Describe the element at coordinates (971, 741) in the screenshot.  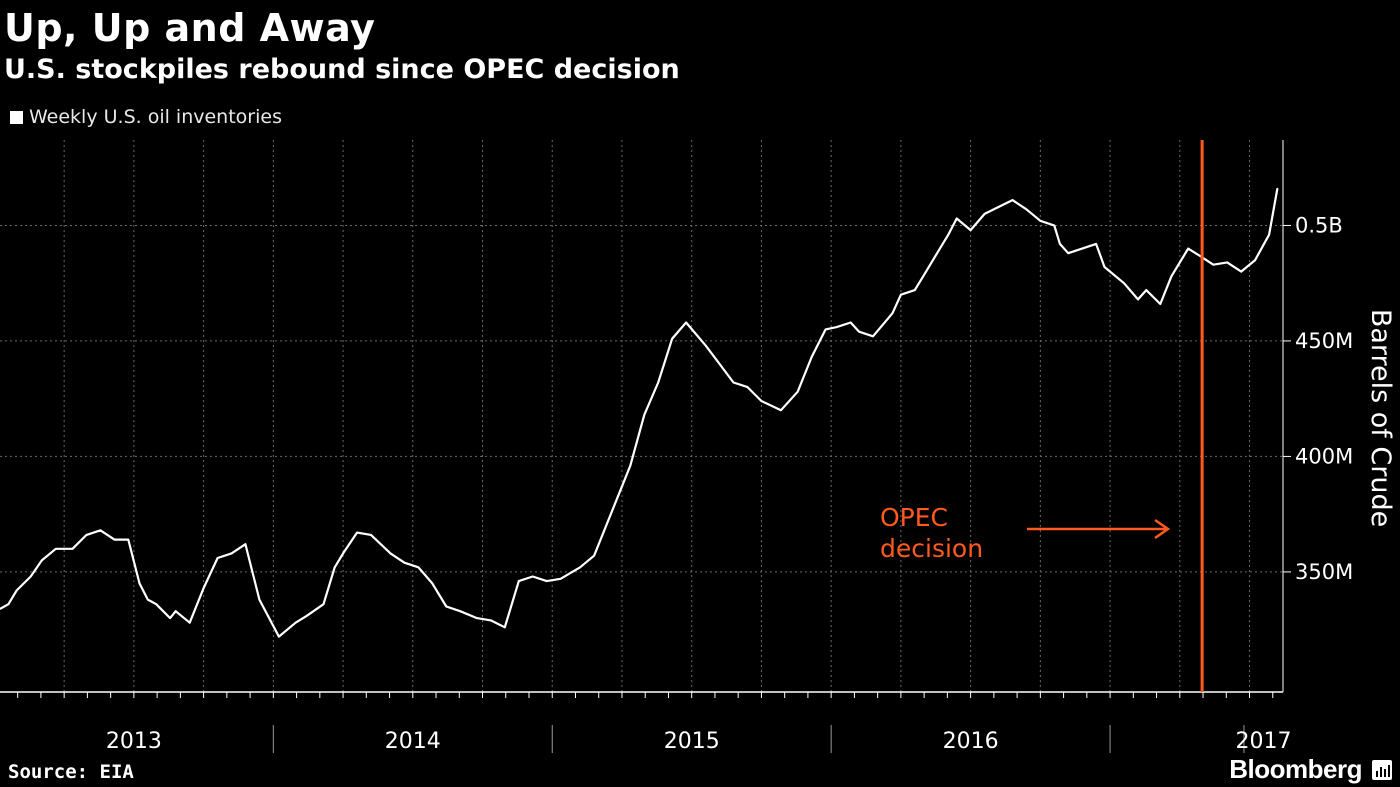
I see `x-tick-label: 2016` at that location.